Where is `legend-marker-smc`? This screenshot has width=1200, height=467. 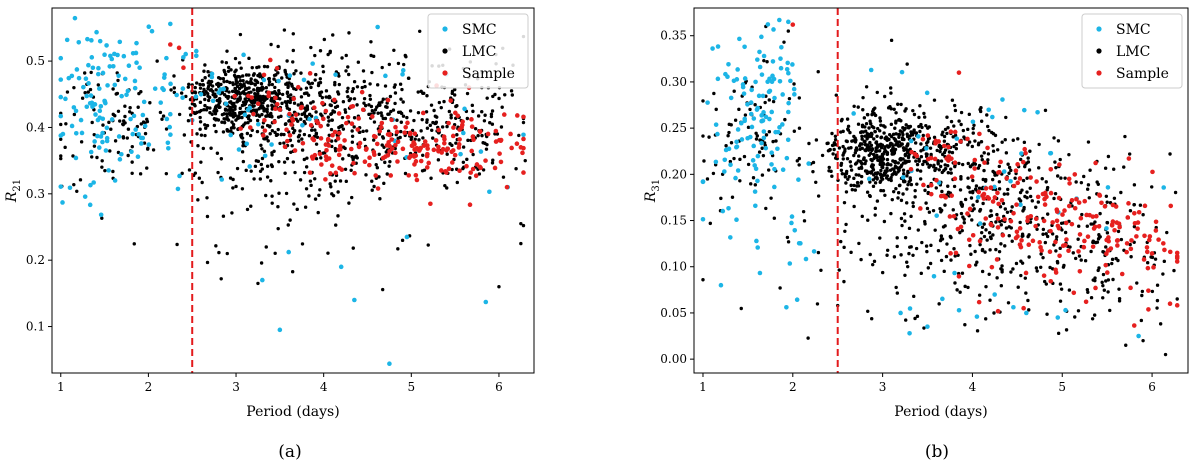 legend-marker-smc is located at coordinates (445, 29).